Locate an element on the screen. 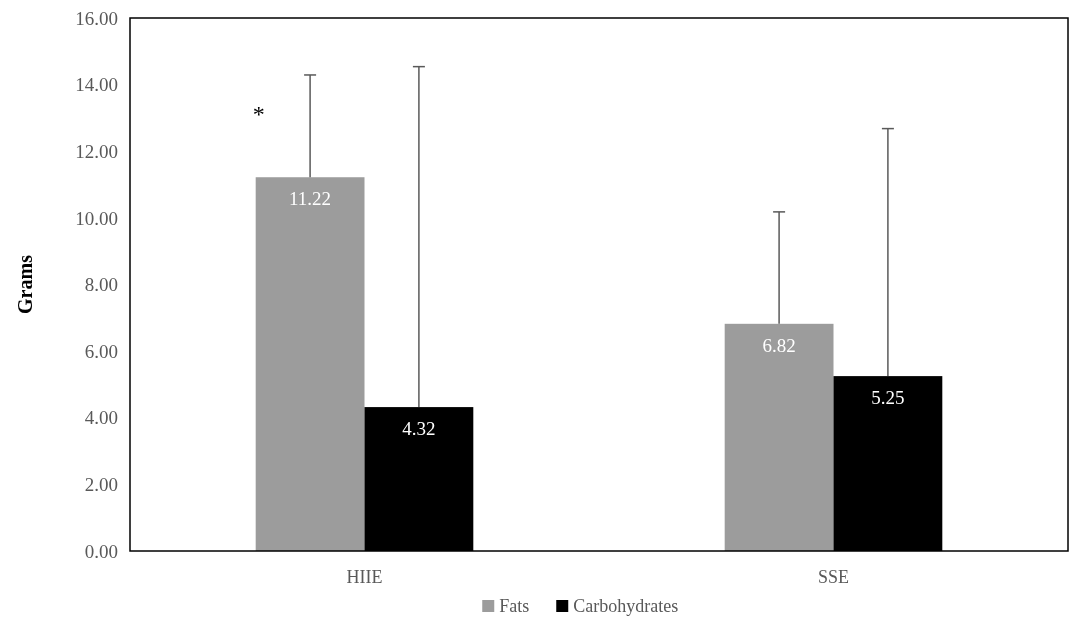 Image resolution: width=1071 pixels, height=625 pixels. y-tick-label: 2.00 is located at coordinates (101, 485).